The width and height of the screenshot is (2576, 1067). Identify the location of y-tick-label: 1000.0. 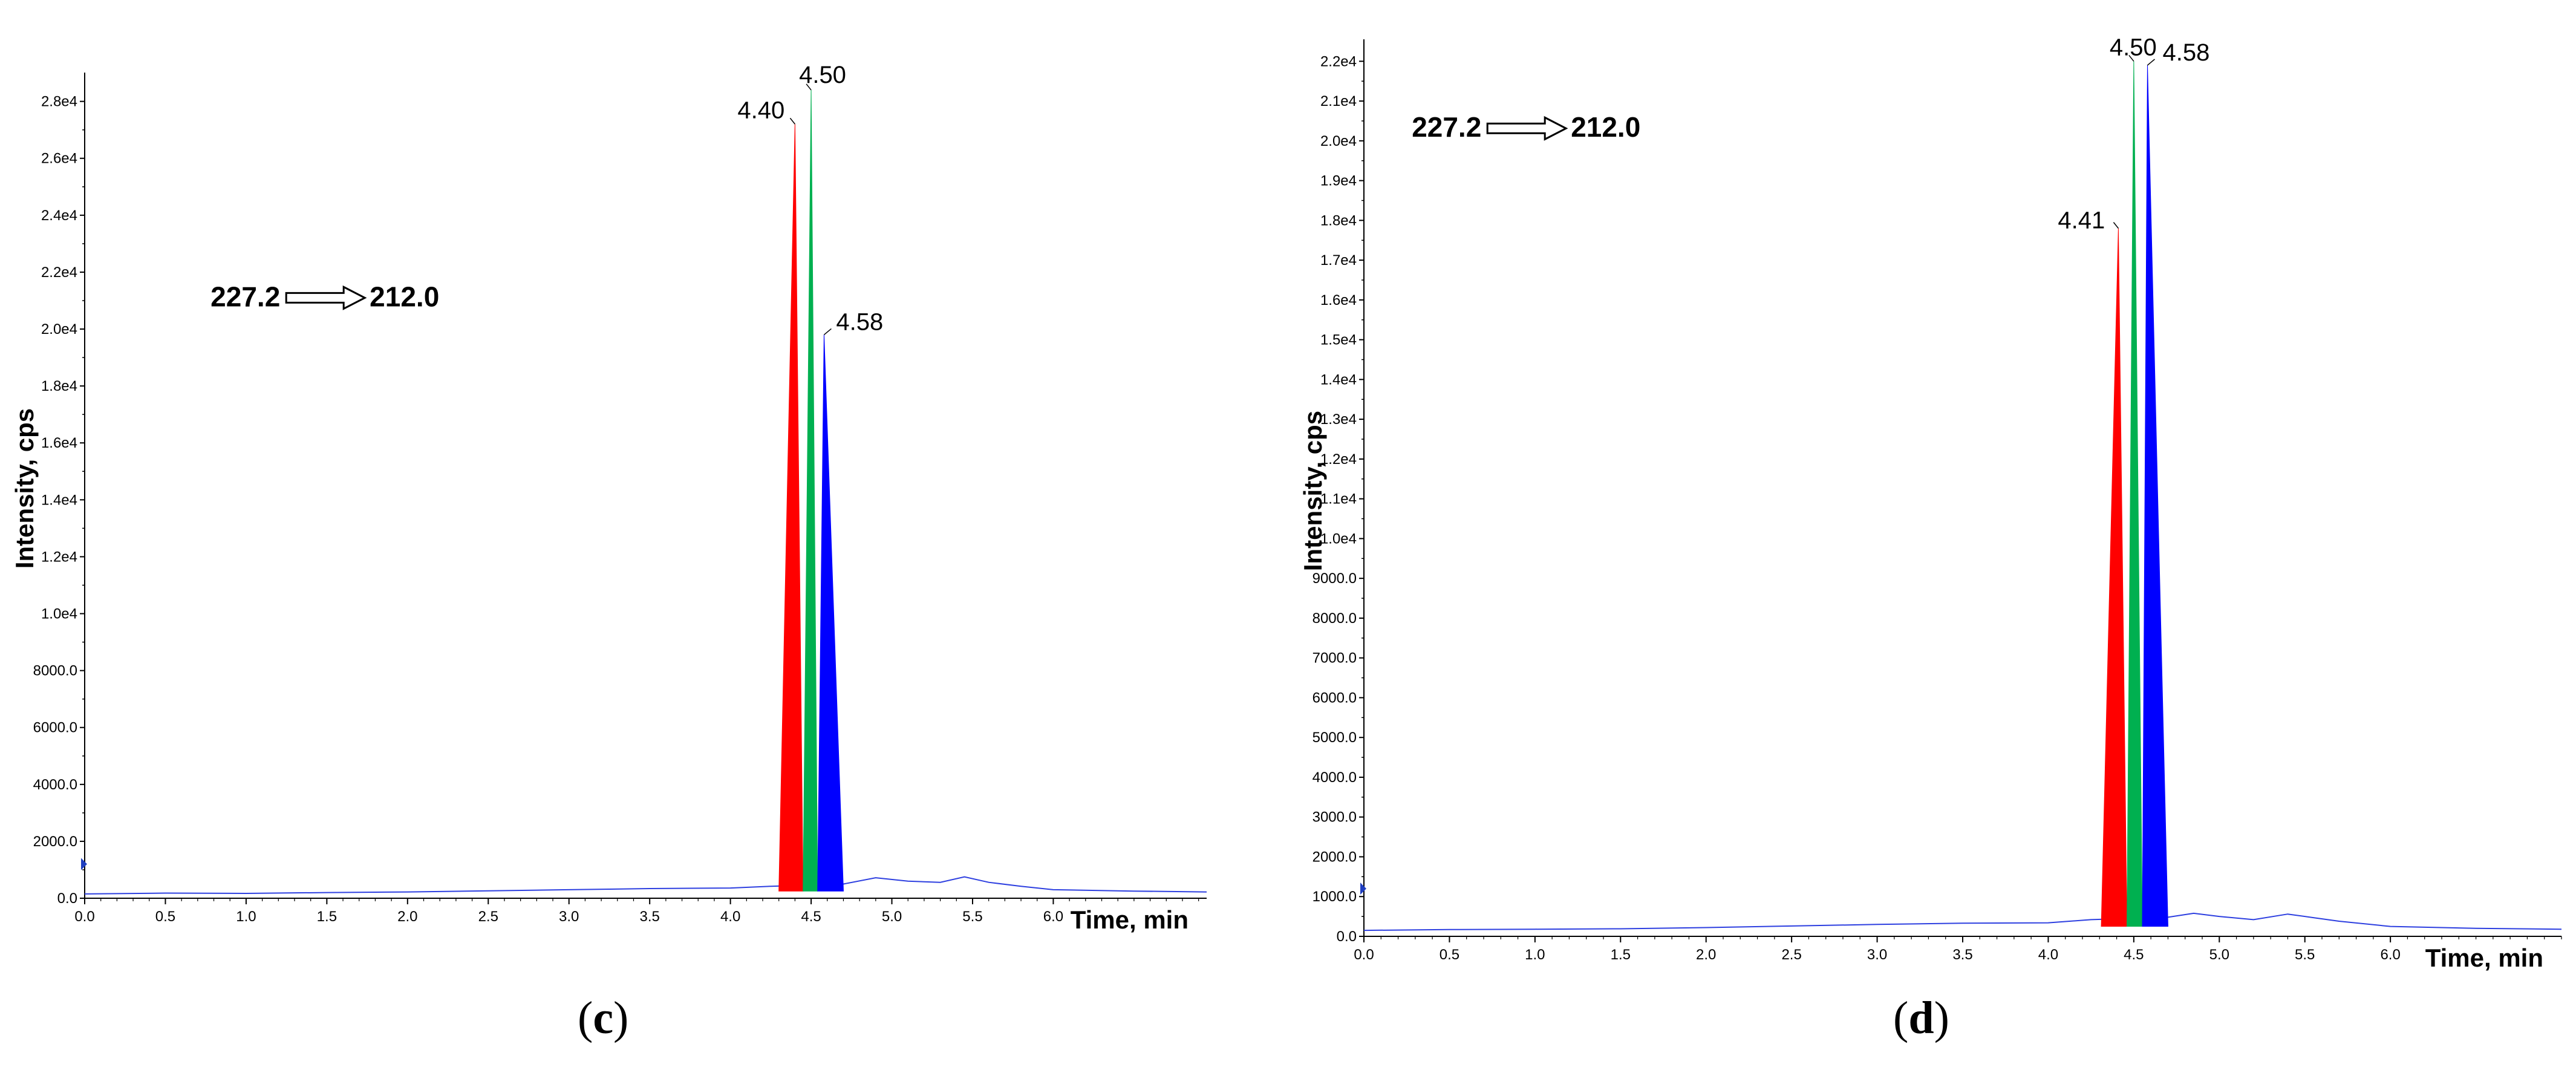
(1334, 897).